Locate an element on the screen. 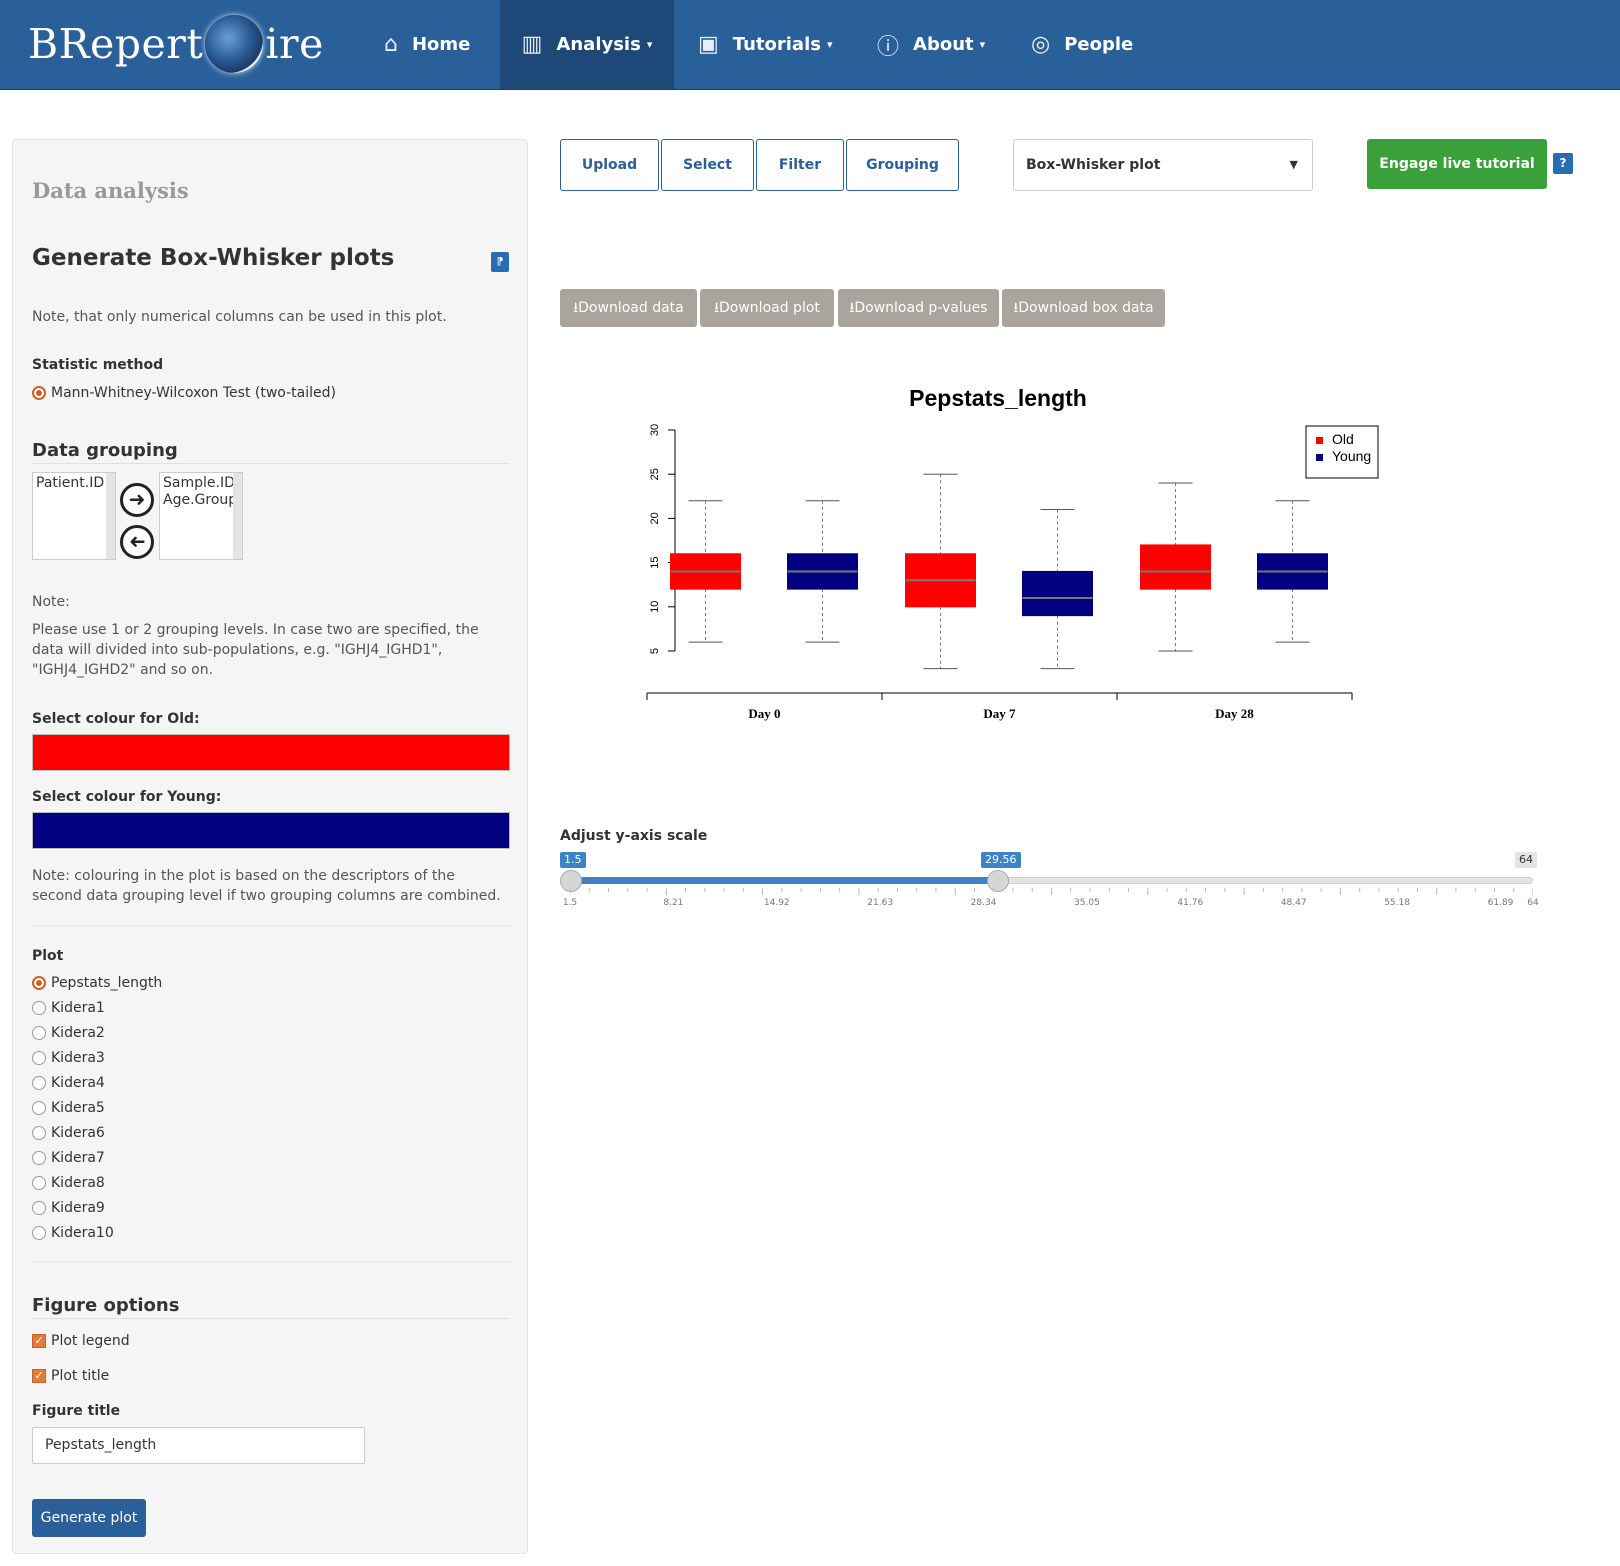 This screenshot has height=1566, width=1620. tab-upload: Upload is located at coordinates (609, 165).